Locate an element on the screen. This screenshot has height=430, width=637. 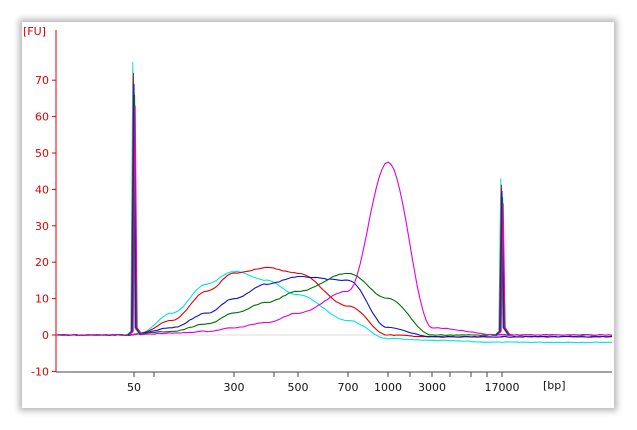
x-tick-label: 700 is located at coordinates (348, 387).